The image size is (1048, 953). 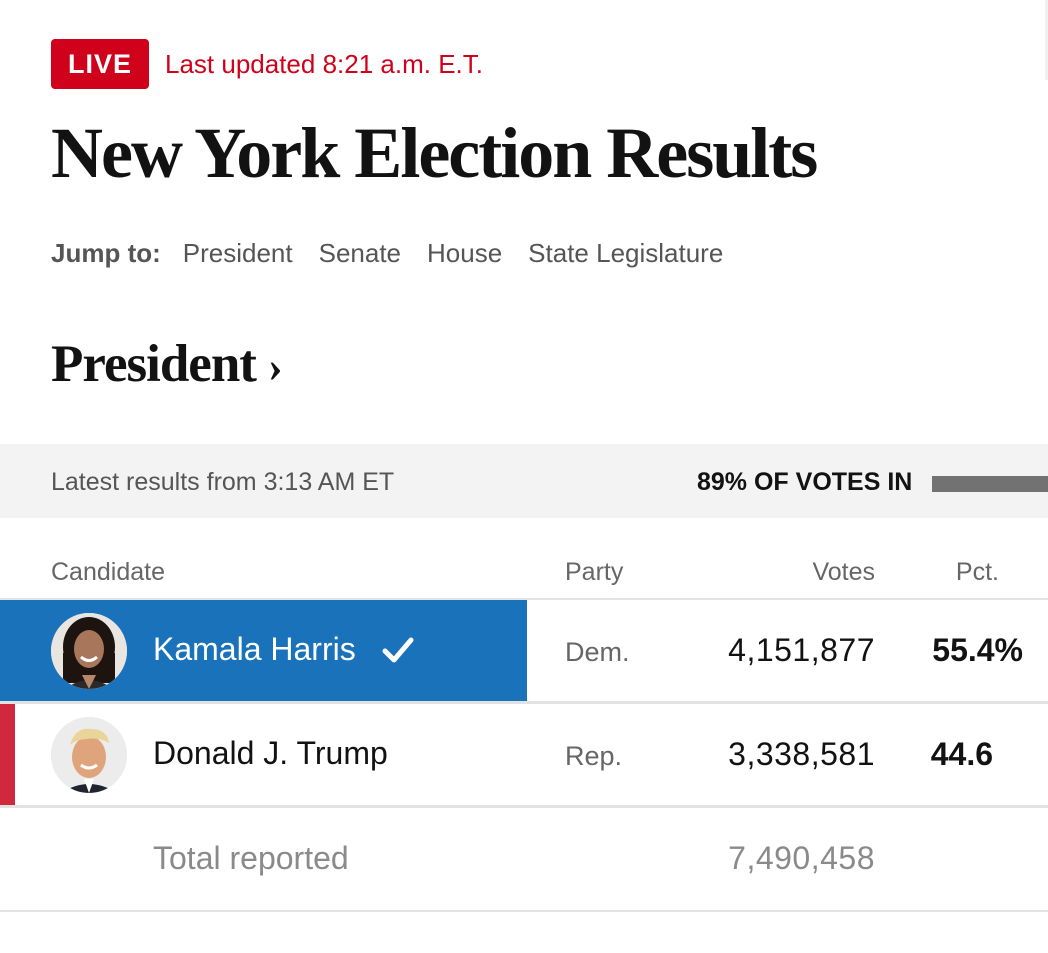 What do you see at coordinates (108, 572) in the screenshot?
I see `header-candidate: Candidate` at bounding box center [108, 572].